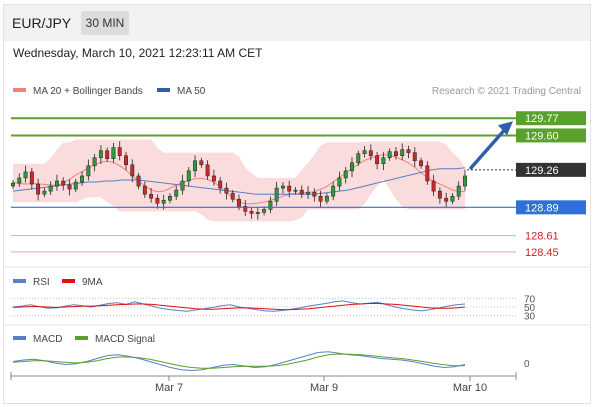 The image size is (596, 407). Describe the element at coordinates (169, 388) in the screenshot. I see `x-tick-label: Mar 7` at that location.